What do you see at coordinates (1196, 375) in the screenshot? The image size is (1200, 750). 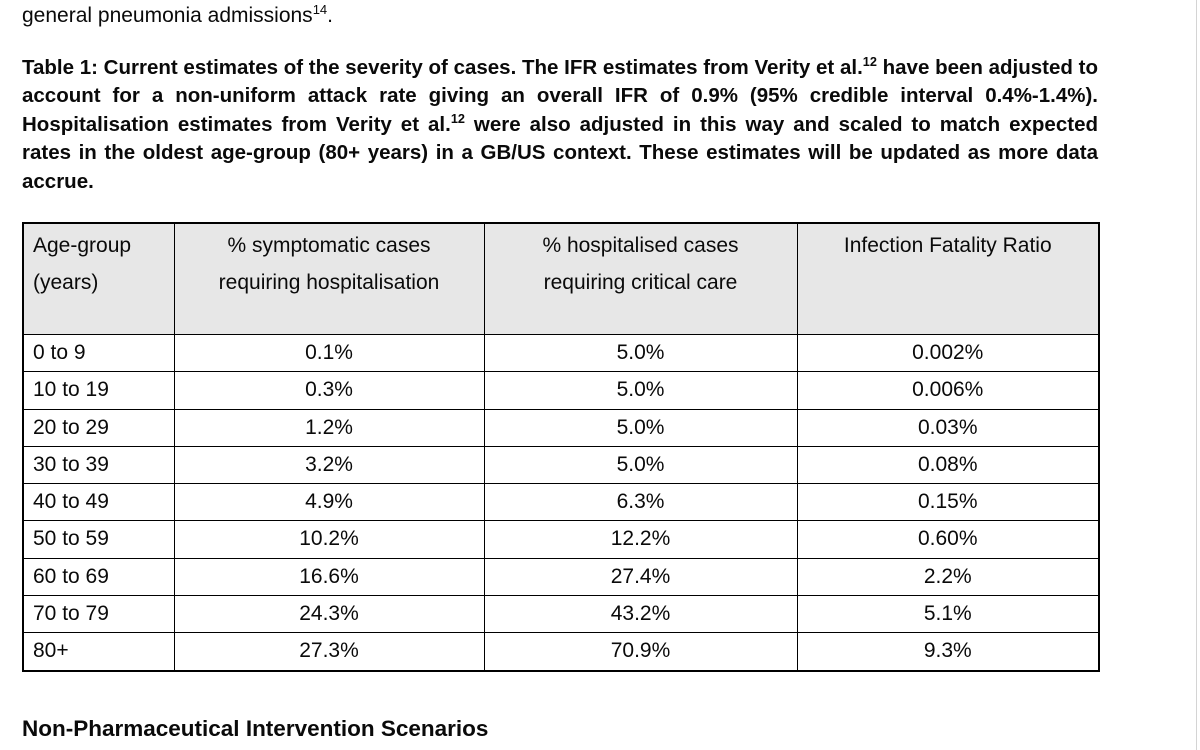 I see `page-edge-line` at bounding box center [1196, 375].